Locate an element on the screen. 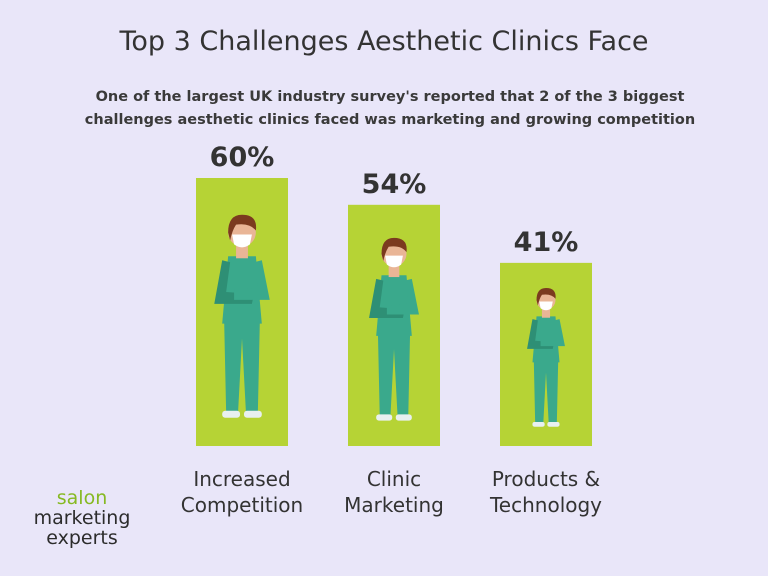 This screenshot has width=768, height=576. chart-title: Top 3 Challenges Aesthetic Clinics Face is located at coordinates (384, 41).